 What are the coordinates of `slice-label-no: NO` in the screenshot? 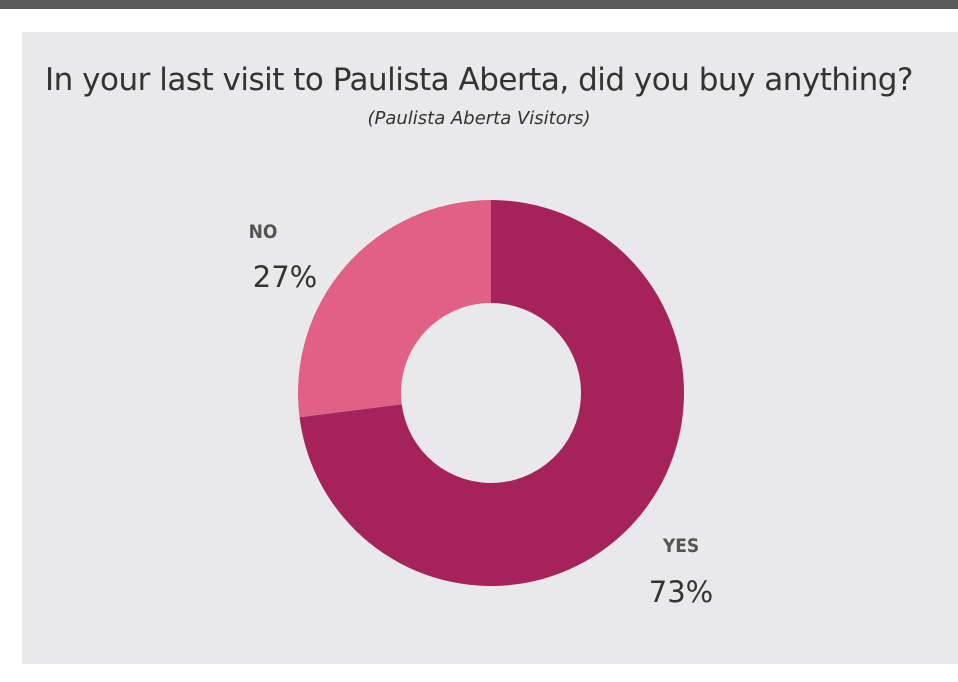 It's located at (263, 232).